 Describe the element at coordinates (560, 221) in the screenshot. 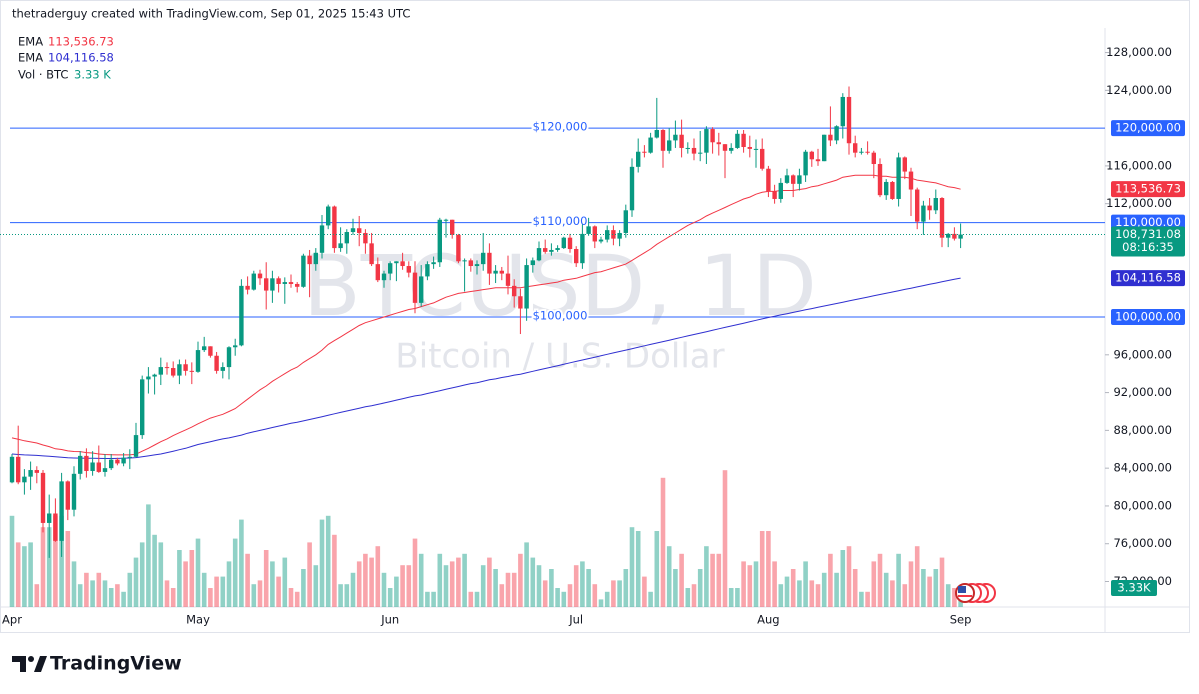

I see `horizontal-line-label: $110,000` at that location.